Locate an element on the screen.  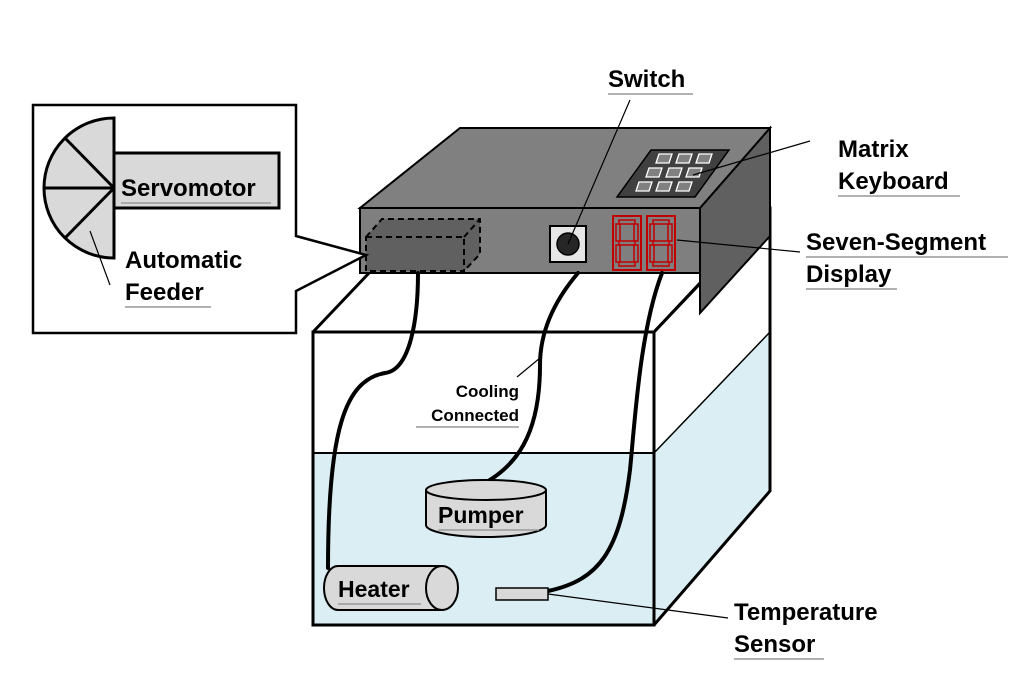
sensor-wire is located at coordinates (605, 432).